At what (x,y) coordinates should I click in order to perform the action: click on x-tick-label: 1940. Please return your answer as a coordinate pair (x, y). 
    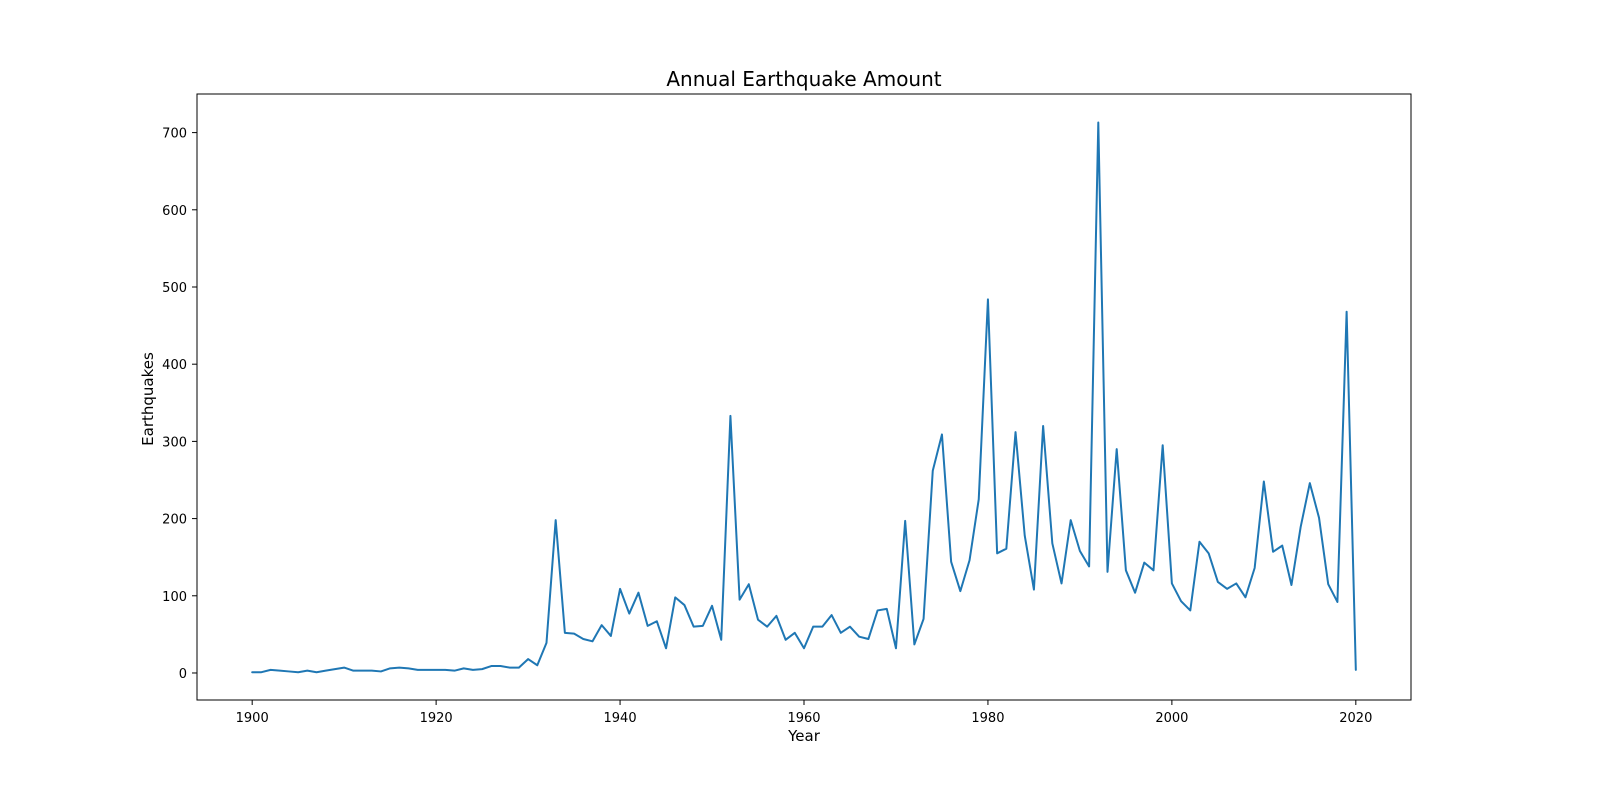
    Looking at the image, I should click on (620, 718).